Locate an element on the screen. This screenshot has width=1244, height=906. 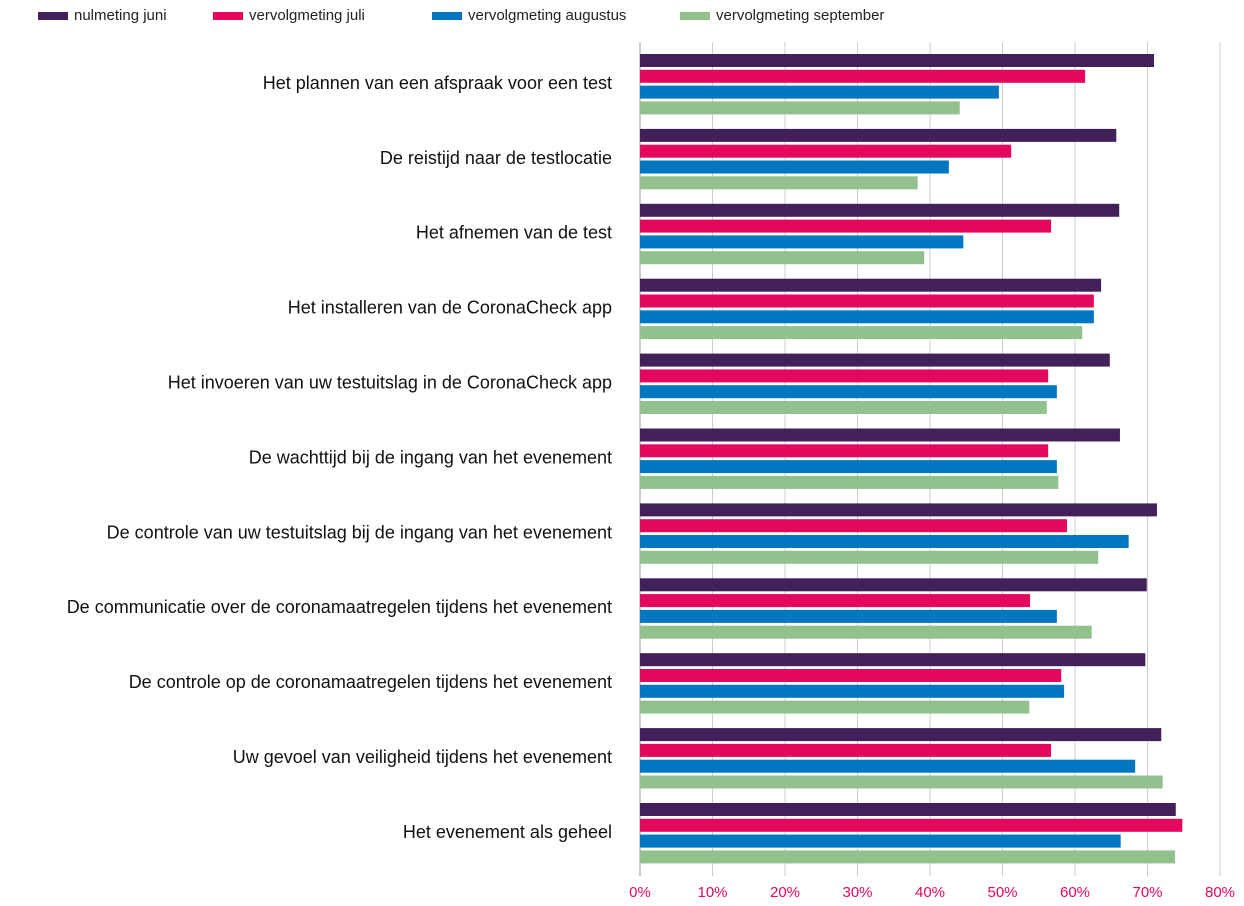
x-tick-label: 40% is located at coordinates (930, 892).